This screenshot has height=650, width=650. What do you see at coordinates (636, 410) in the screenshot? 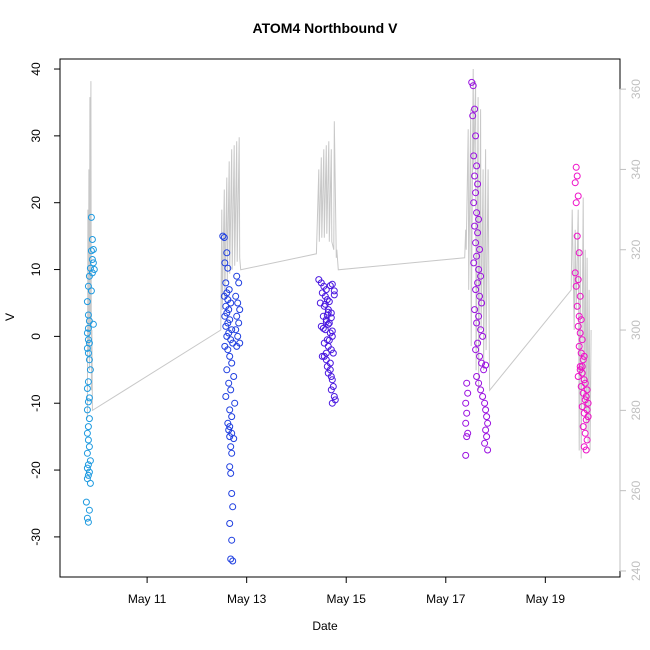
I see `y2-tick-label: 280` at bounding box center [636, 410].